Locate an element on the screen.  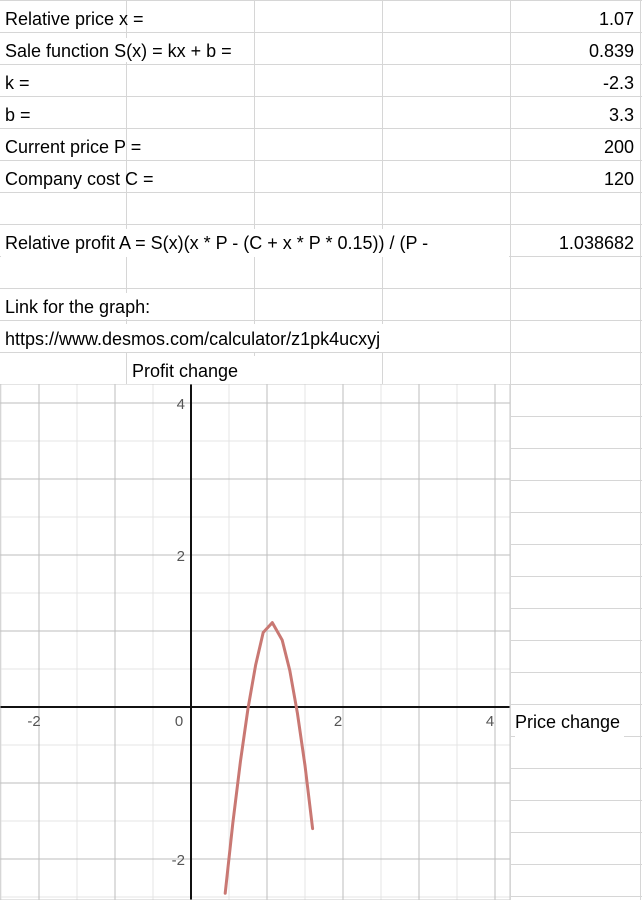
cell-label-k: k = is located at coordinates (17, 83).